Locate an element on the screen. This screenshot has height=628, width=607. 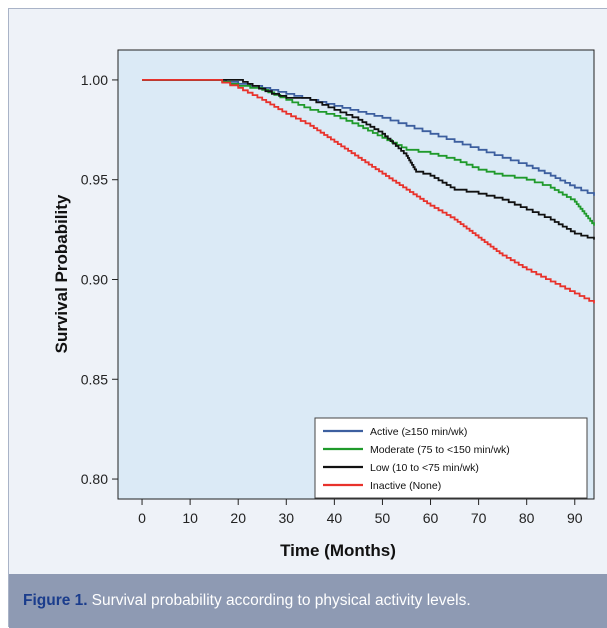
y-tick-label: 1.00 is located at coordinates (94, 80).